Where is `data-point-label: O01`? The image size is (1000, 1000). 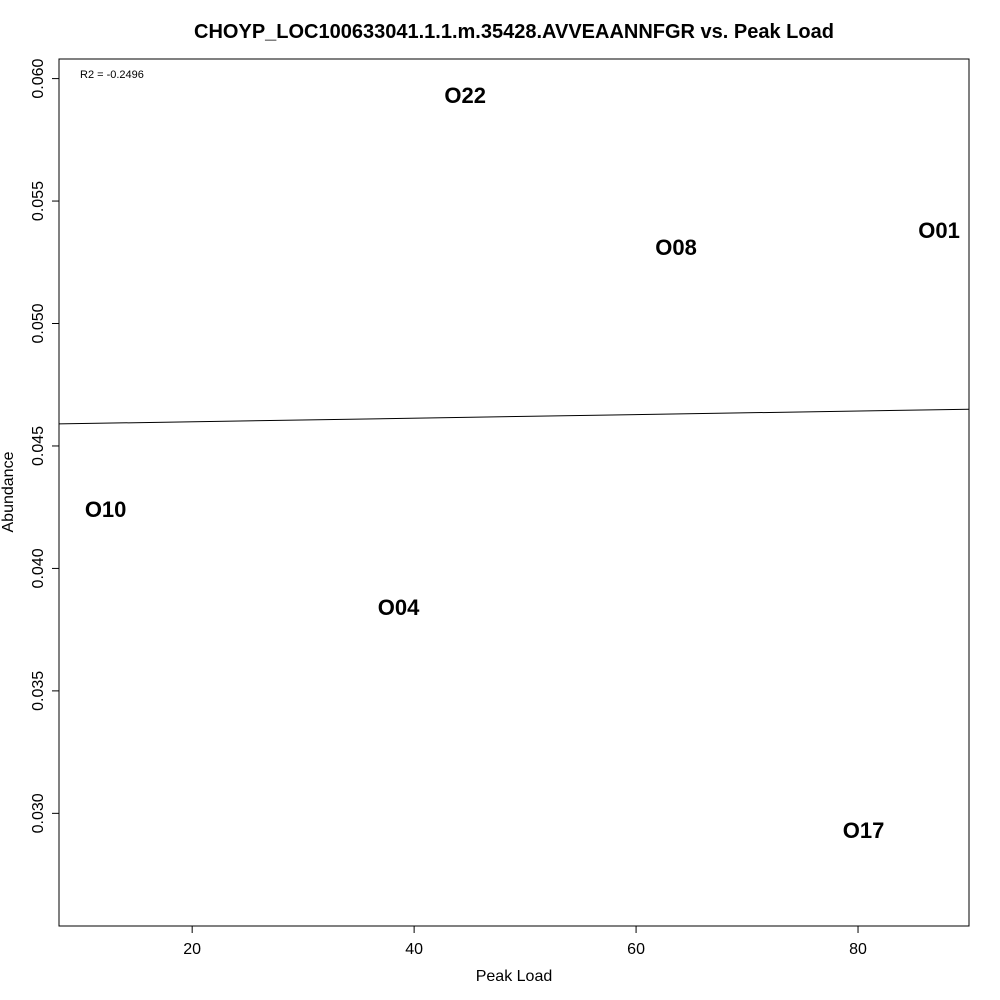
data-point-label: O01 is located at coordinates (939, 230).